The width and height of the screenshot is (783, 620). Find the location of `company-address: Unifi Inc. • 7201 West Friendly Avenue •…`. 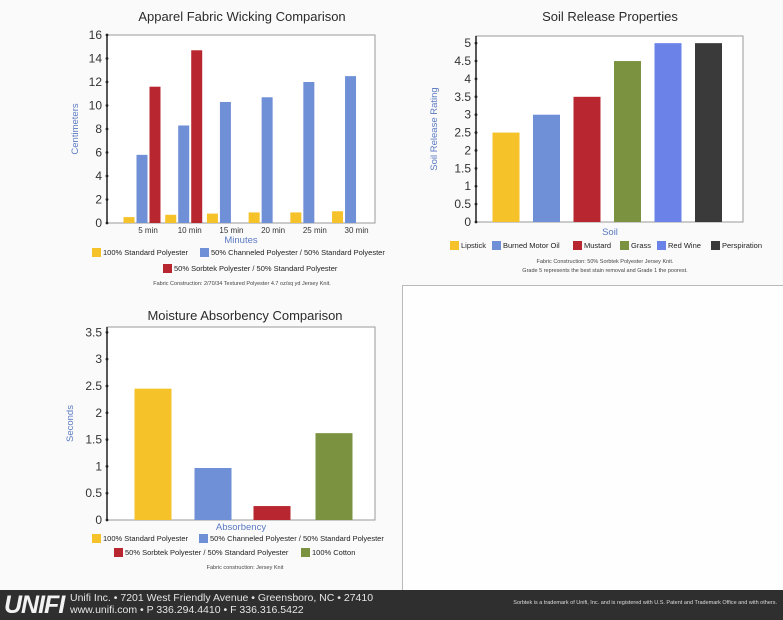

company-address: Unifi Inc. • 7201 West Friendly Avenue •… is located at coordinates (221, 604).